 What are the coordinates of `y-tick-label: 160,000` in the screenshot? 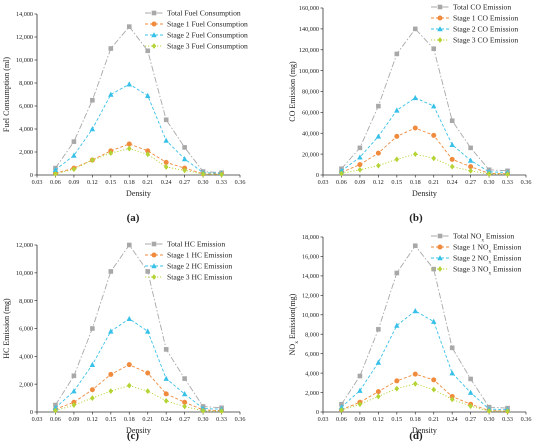 It's located at (309, 8).